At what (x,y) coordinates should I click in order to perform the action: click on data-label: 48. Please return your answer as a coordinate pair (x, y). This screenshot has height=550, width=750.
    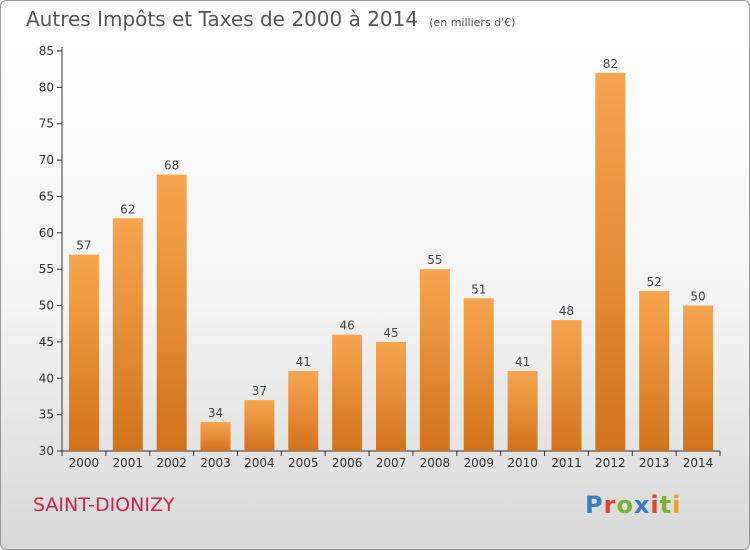
    Looking at the image, I should click on (566, 311).